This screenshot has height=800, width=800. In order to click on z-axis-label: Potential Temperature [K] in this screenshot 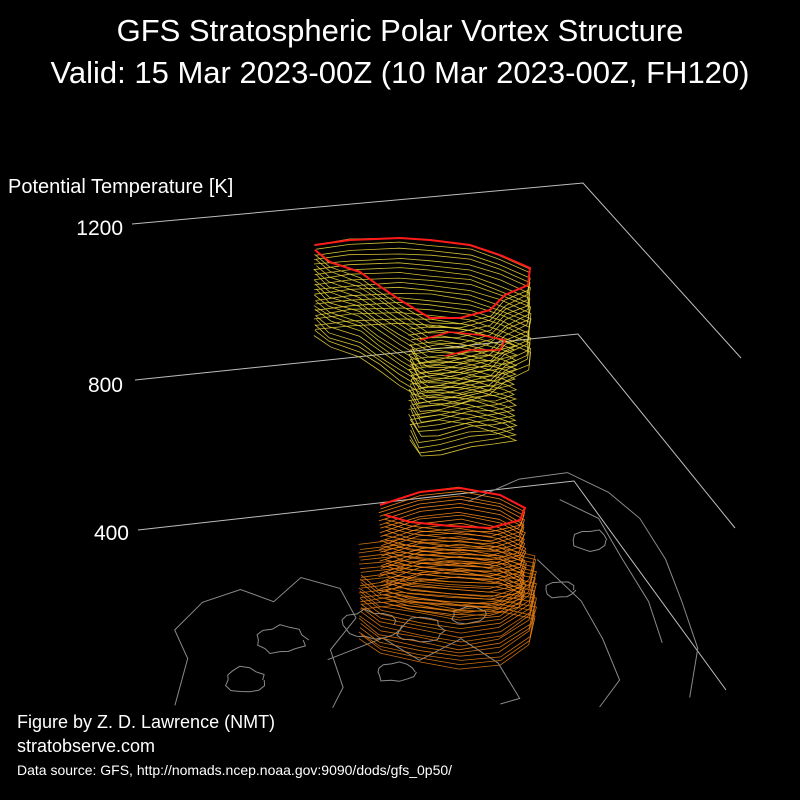, I will do `click(121, 187)`.